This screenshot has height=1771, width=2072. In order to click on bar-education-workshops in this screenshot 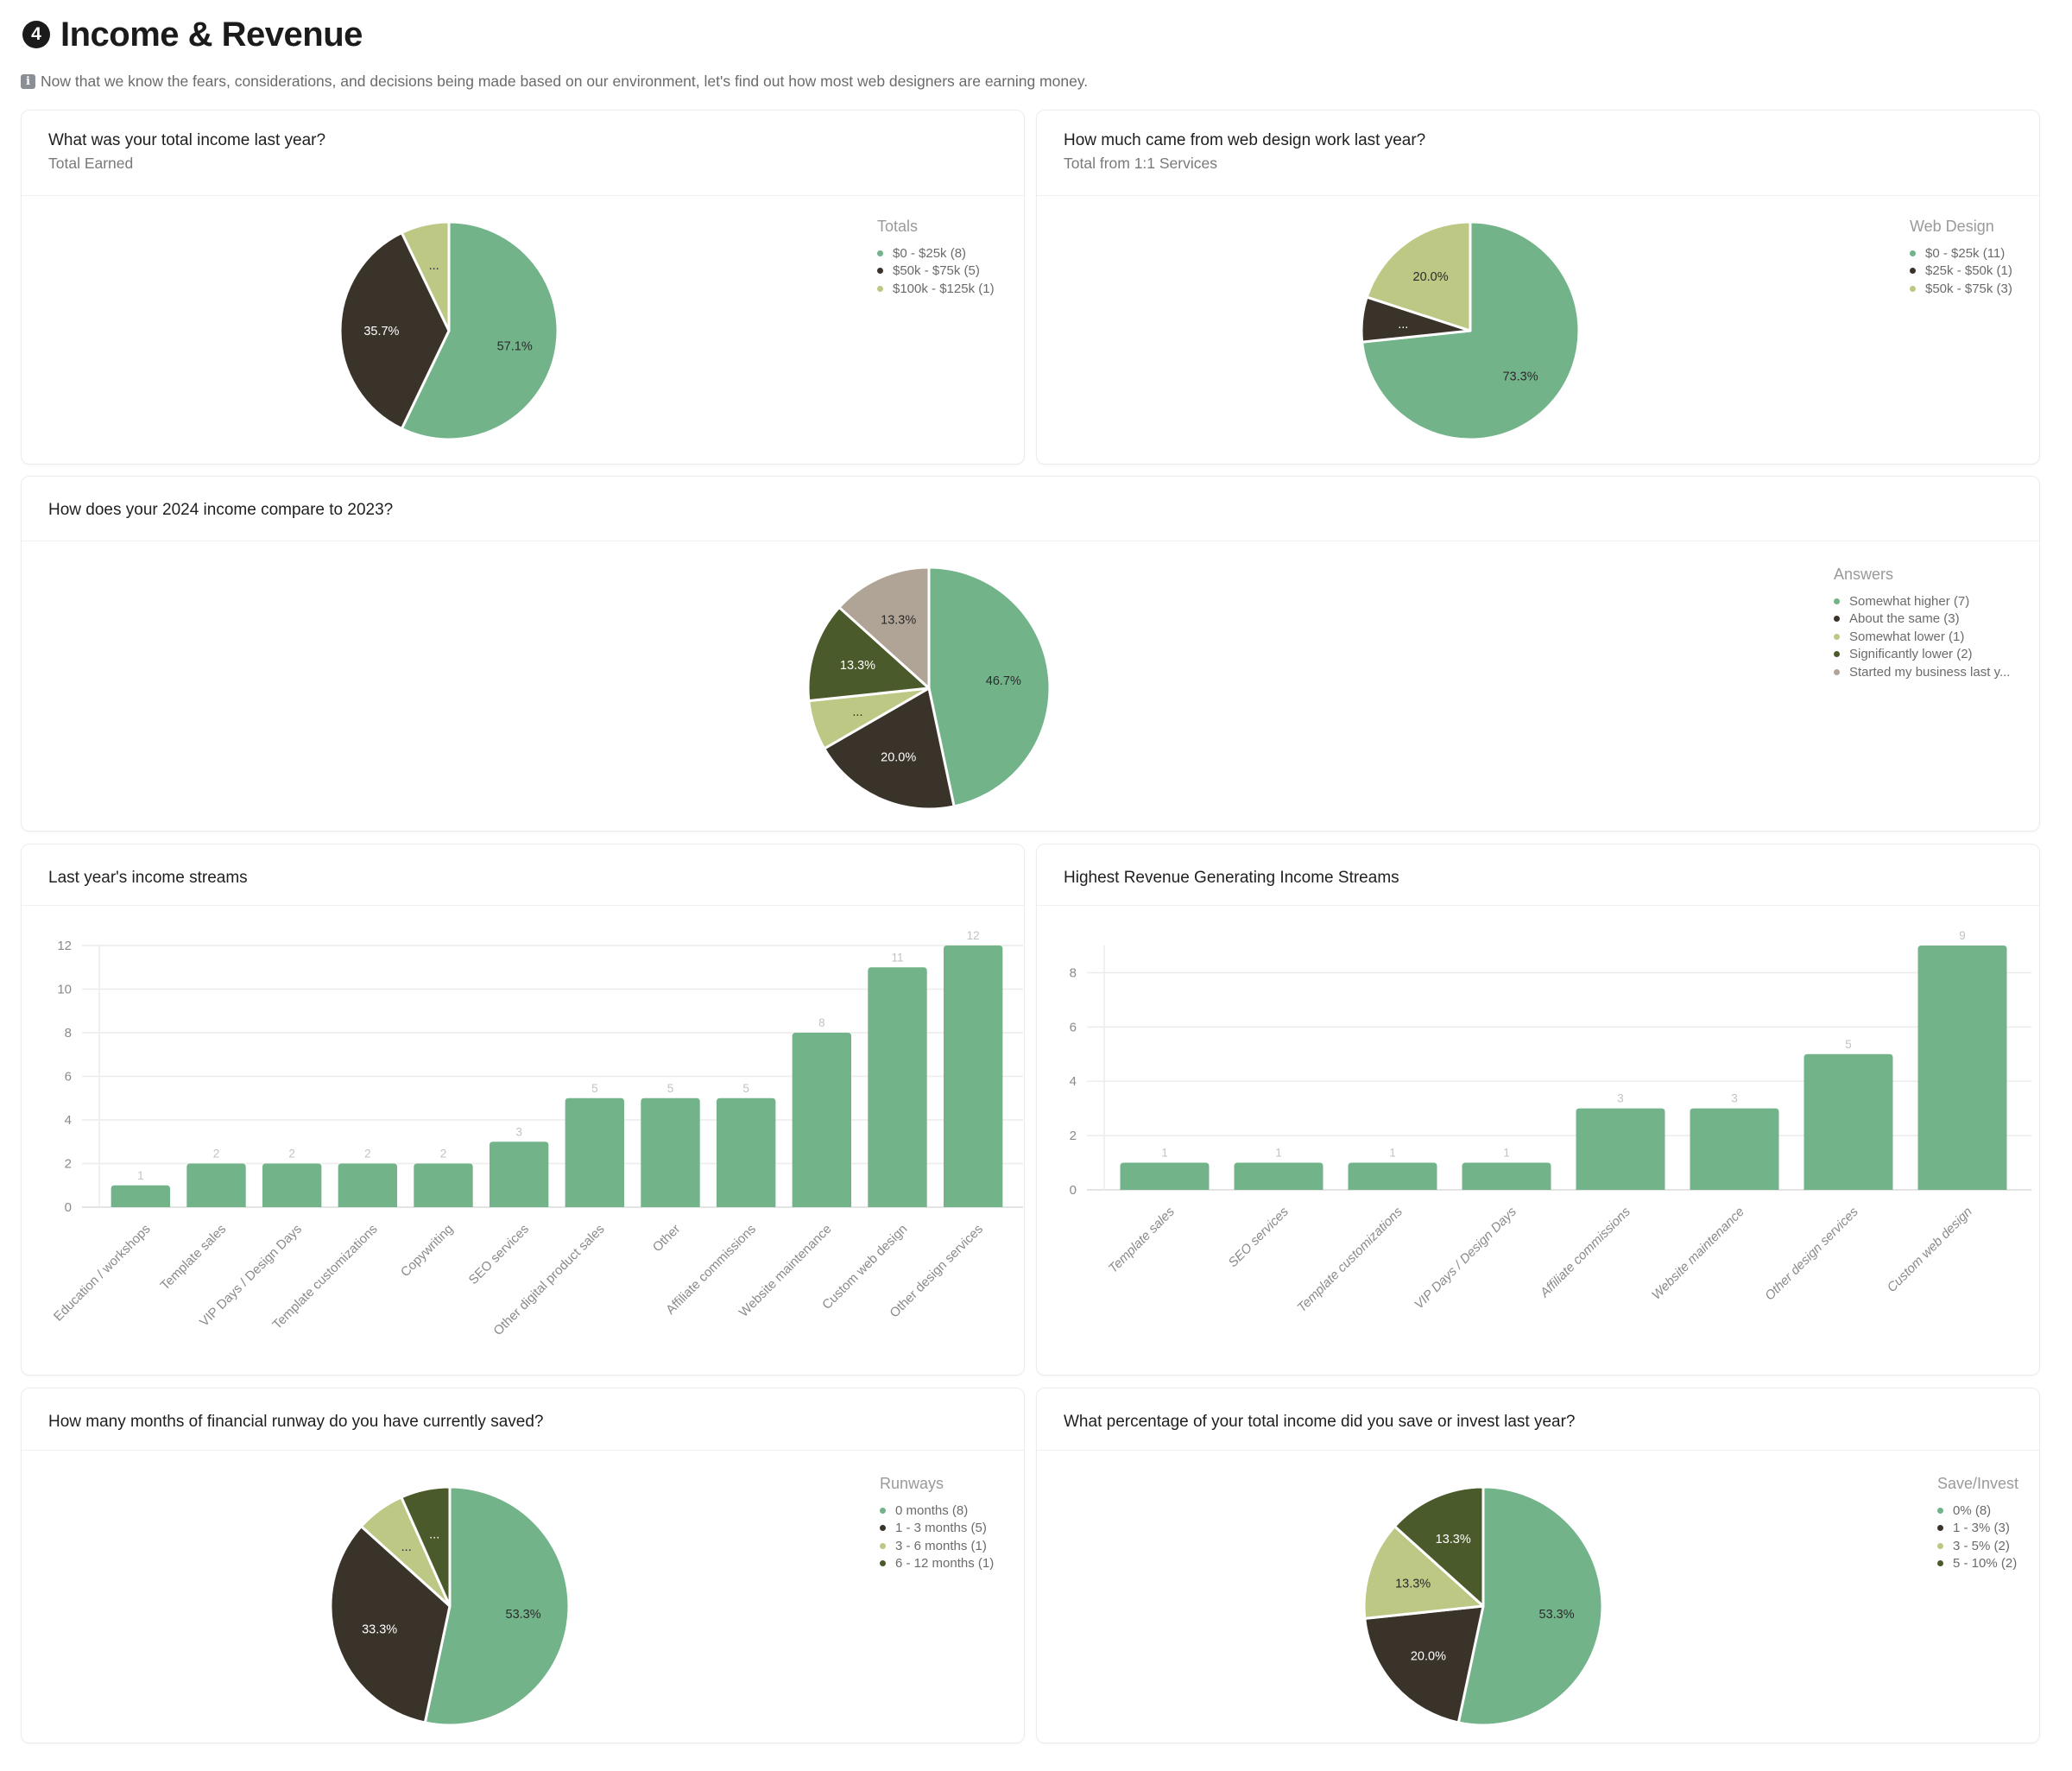, I will do `click(141, 1196)`.